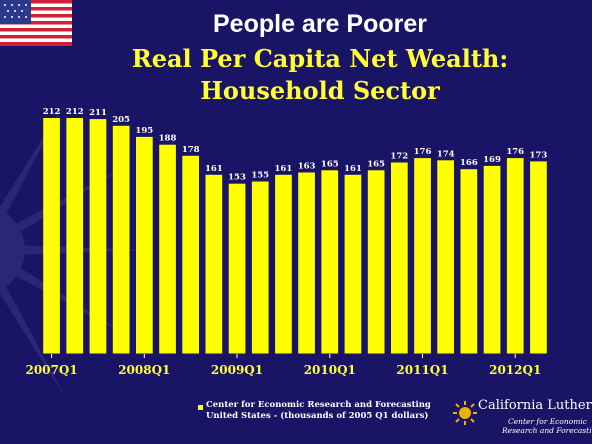  I want to click on x-tick-label: 2009Q1, so click(237, 370).